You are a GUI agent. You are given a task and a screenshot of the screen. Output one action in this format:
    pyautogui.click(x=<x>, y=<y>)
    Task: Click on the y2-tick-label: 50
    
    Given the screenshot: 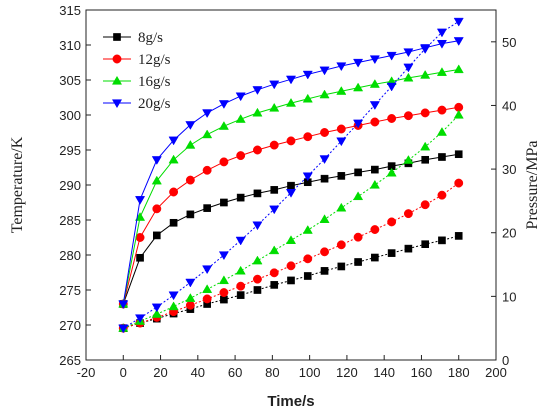 What is the action you would take?
    pyautogui.click(x=509, y=42)
    